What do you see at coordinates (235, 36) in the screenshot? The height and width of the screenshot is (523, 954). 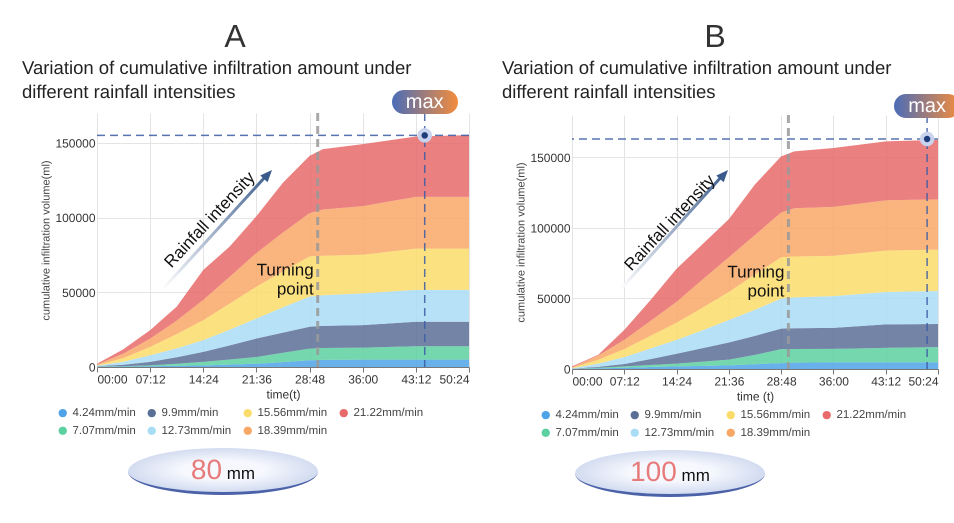 I see `chart-title: A` at bounding box center [235, 36].